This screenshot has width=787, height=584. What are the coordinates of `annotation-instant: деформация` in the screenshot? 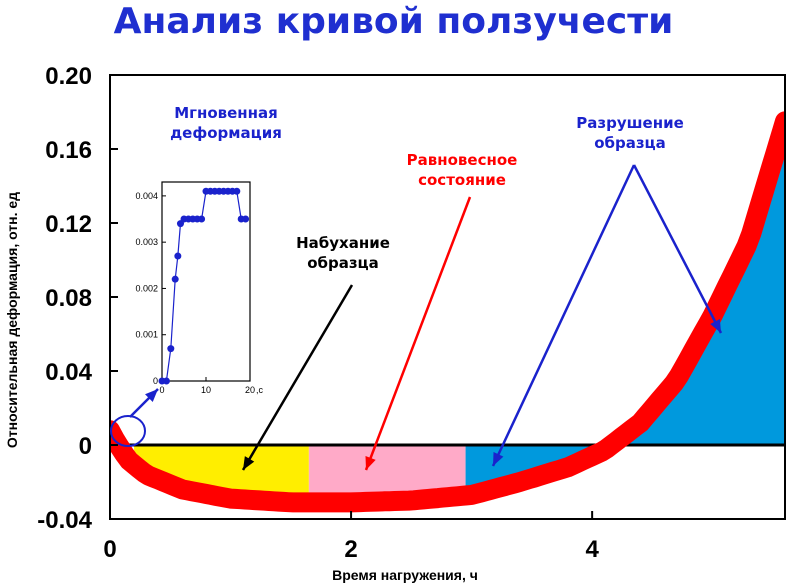 It's located at (226, 133).